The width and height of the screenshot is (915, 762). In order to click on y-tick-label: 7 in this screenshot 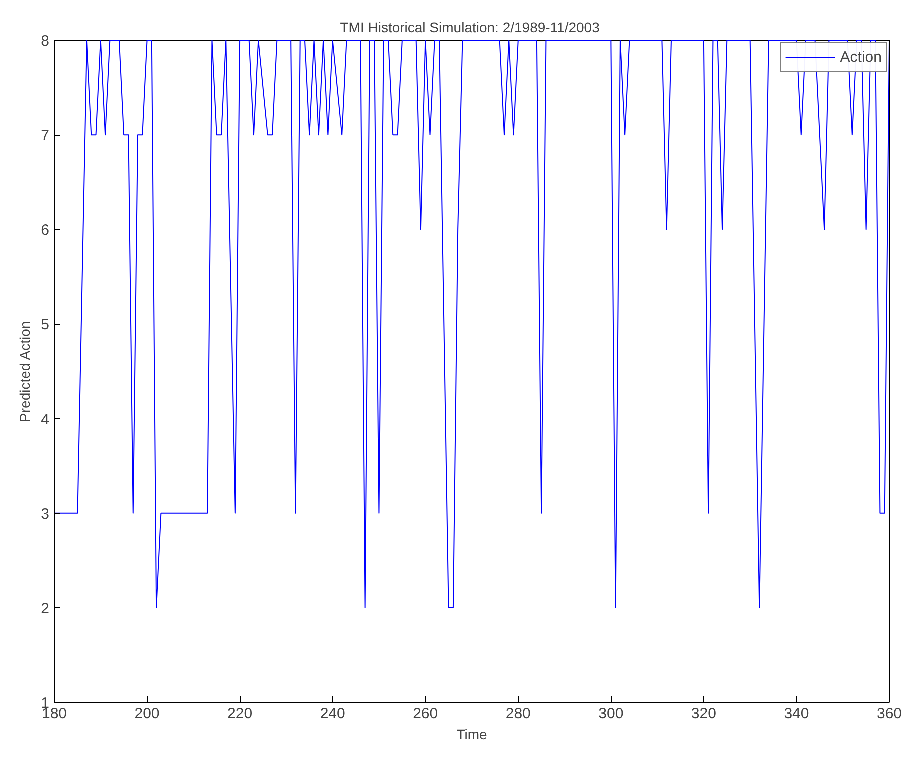, I will do `click(45, 136)`.